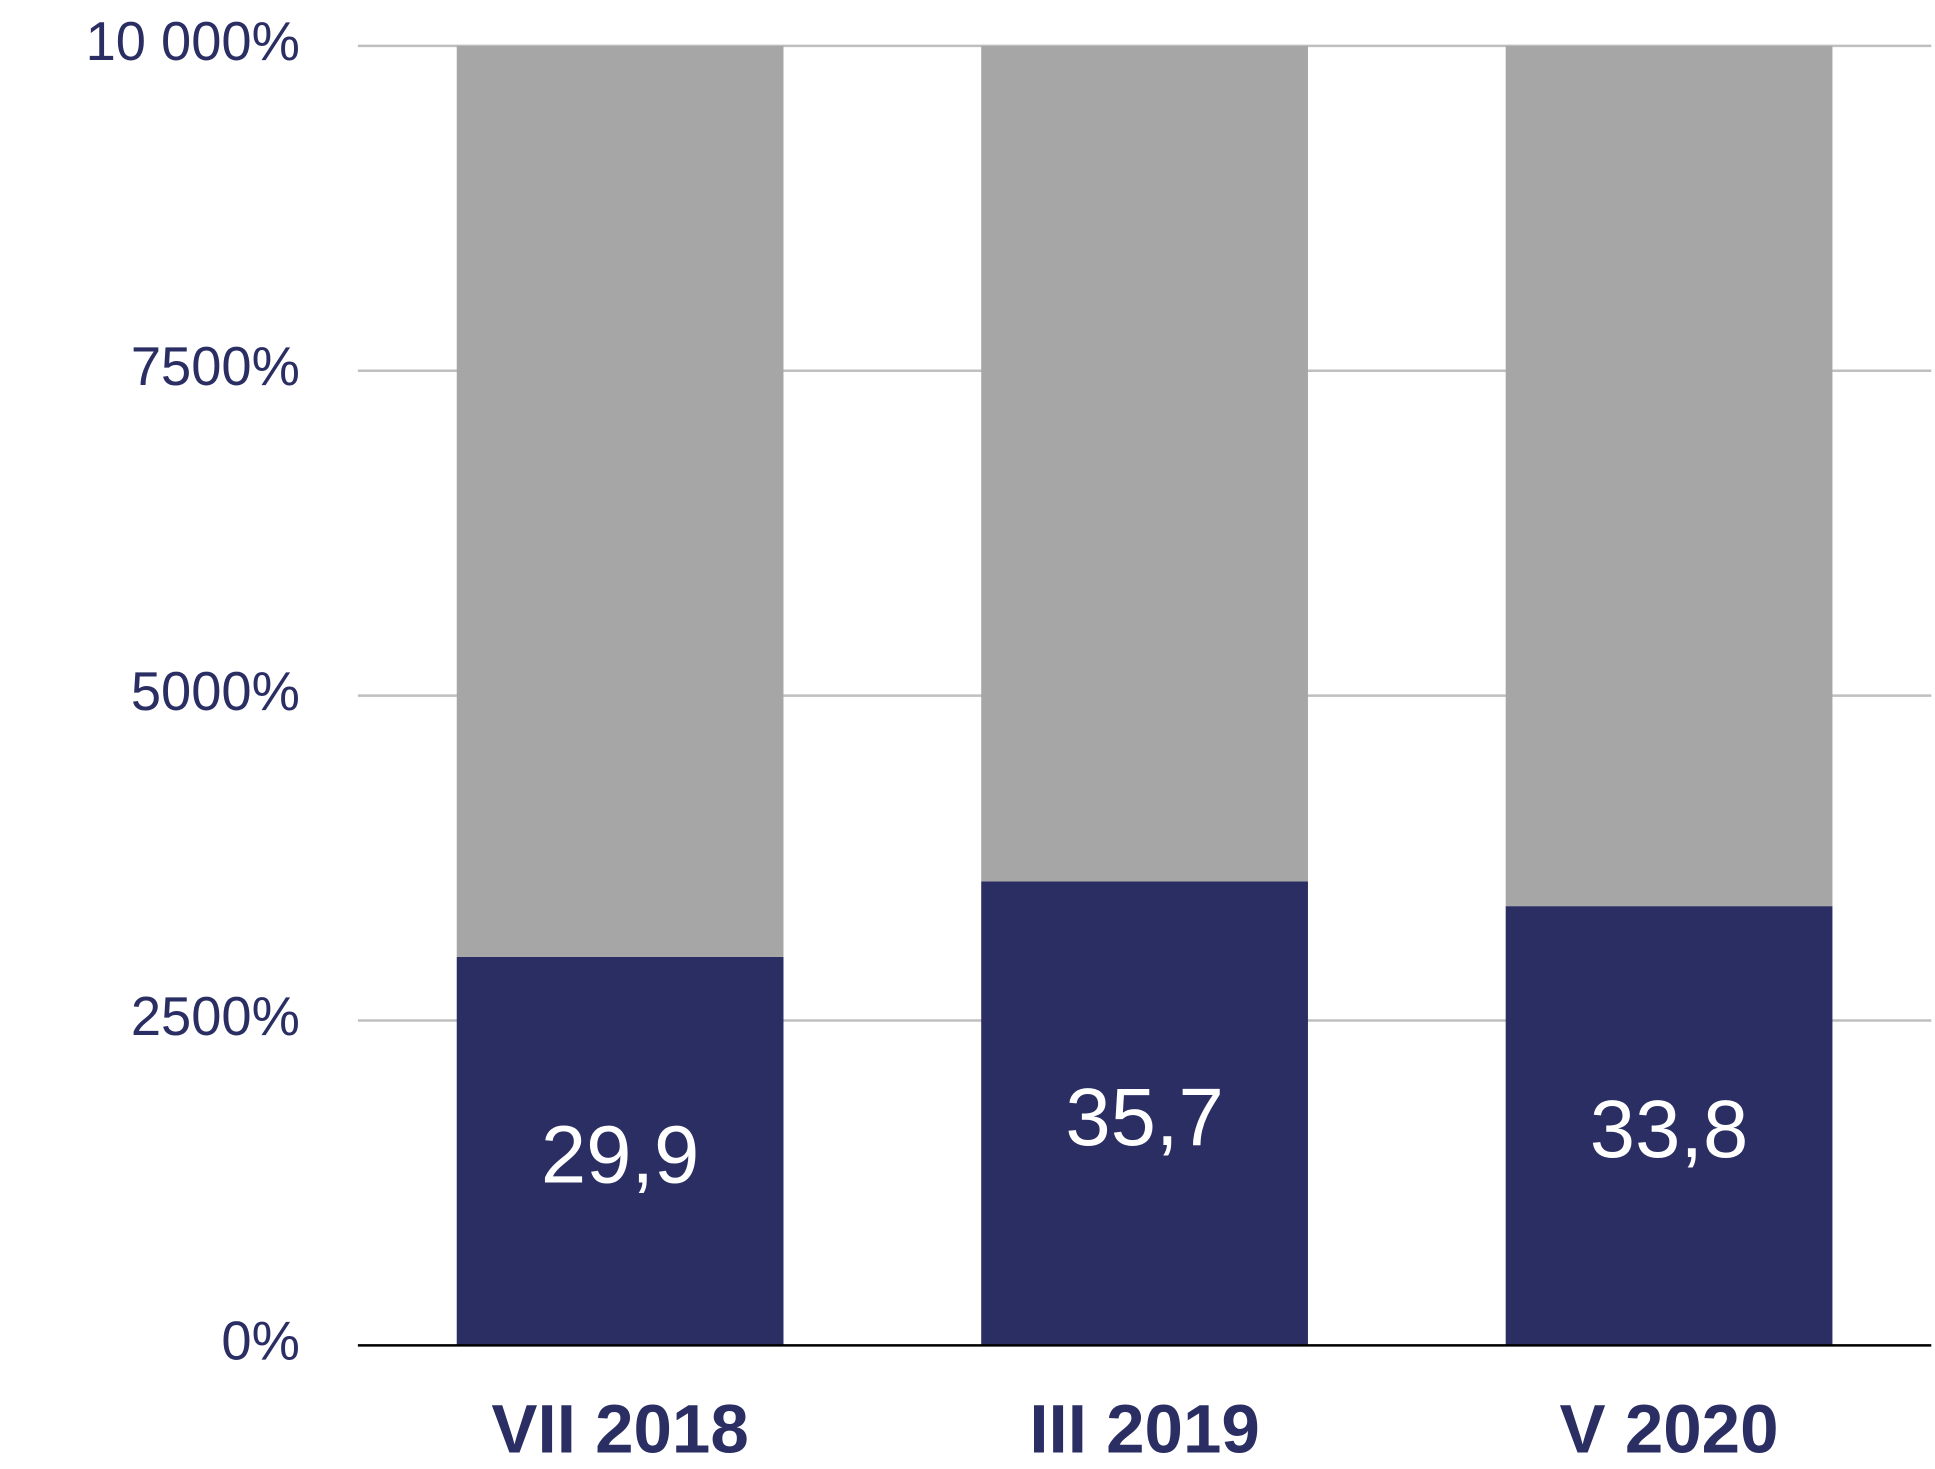 This screenshot has height=1469, width=1935. I want to click on x-tick-label: V 2020, so click(1669, 1428).